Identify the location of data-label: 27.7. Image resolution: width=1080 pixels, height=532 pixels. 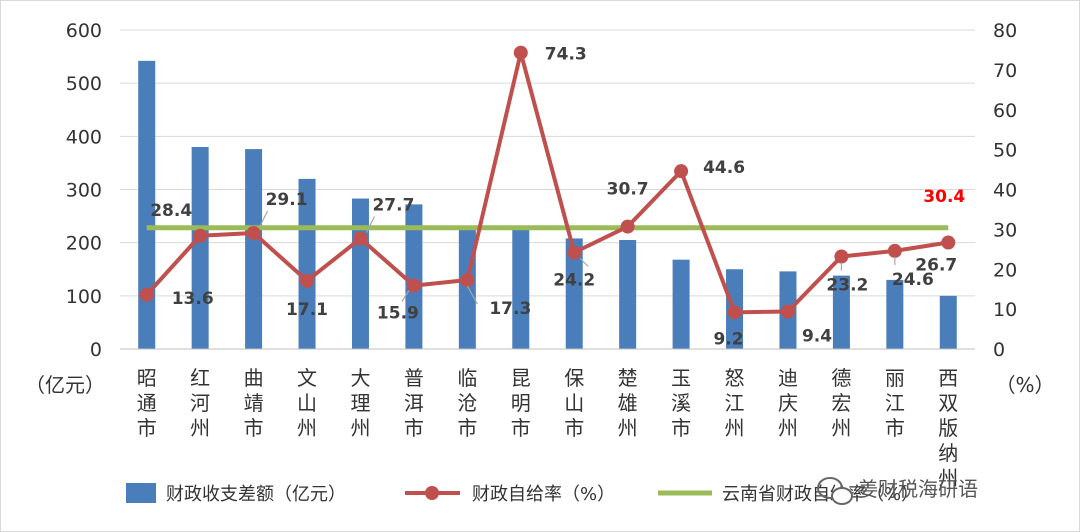
(393, 206).